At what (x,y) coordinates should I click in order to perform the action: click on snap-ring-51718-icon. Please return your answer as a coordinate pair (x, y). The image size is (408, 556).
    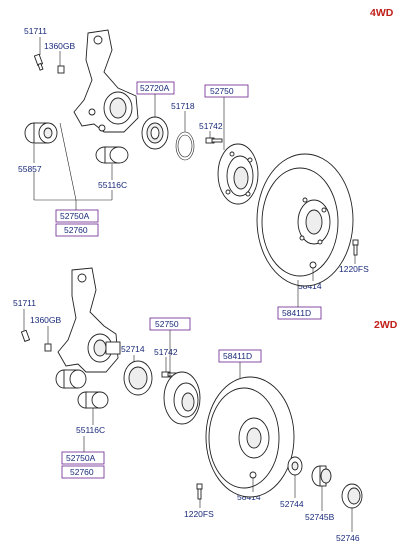
    Looking at the image, I should click on (185, 146).